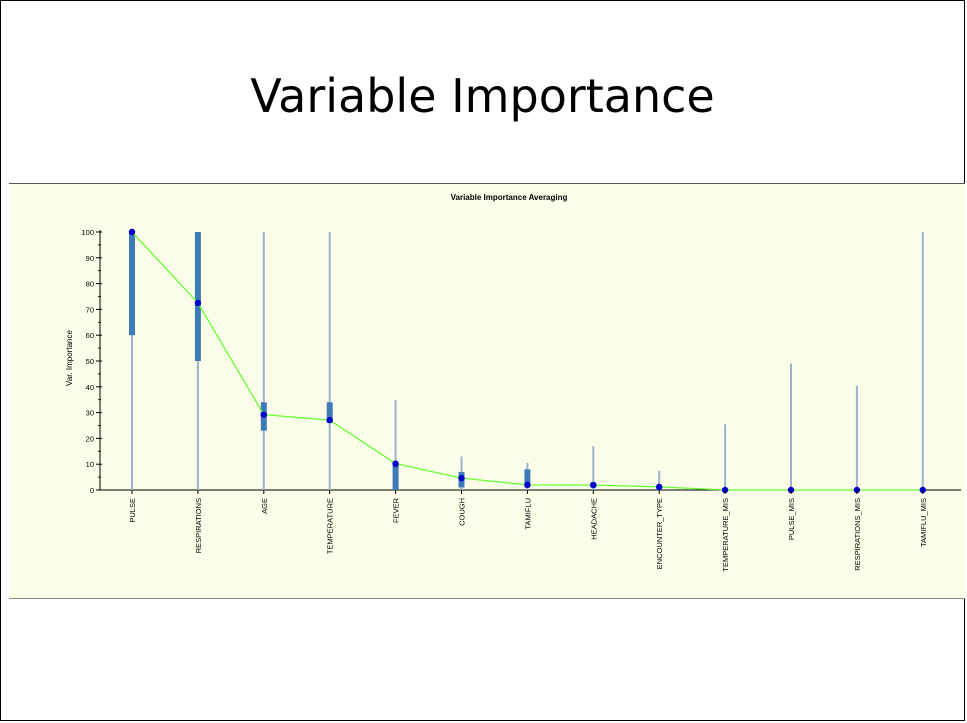  What do you see at coordinates (198, 296) in the screenshot?
I see `iqr-box-respirations` at bounding box center [198, 296].